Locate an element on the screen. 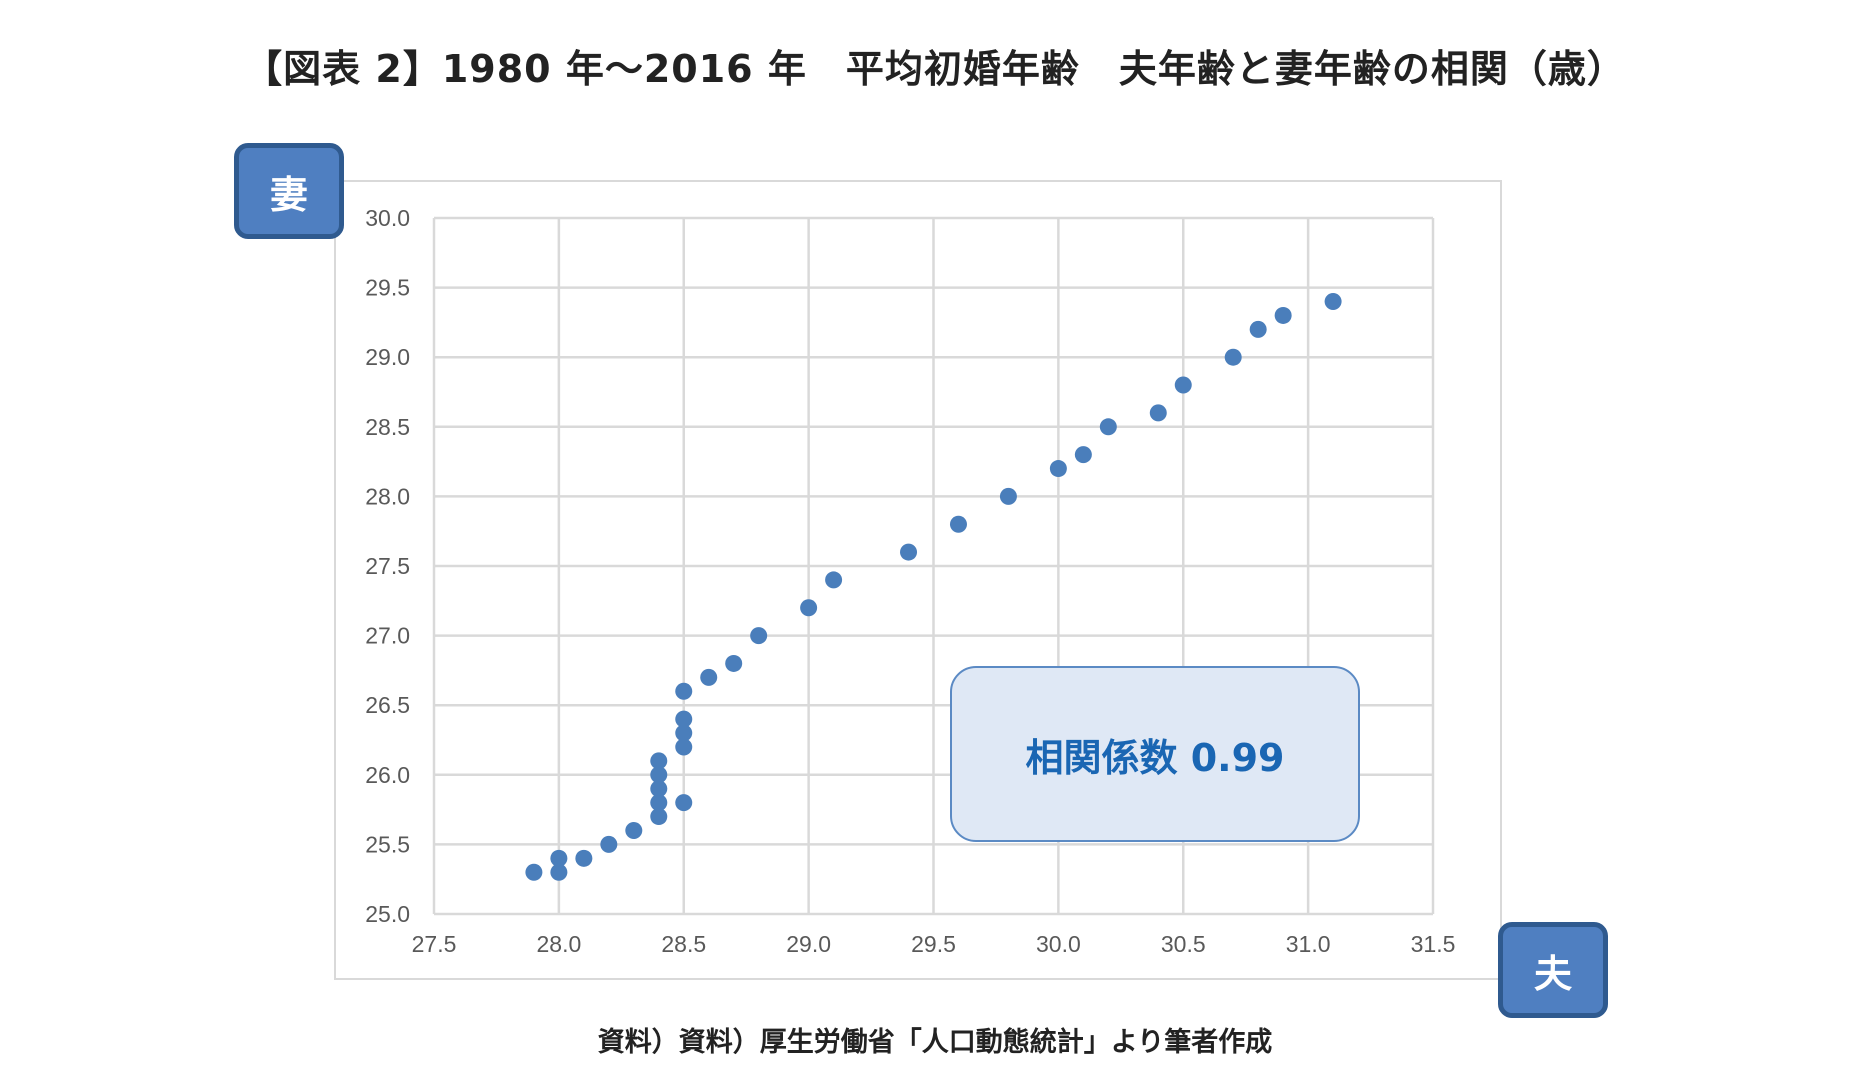 The width and height of the screenshot is (1870, 1069). y-tick-label: 26.5 is located at coordinates (387, 705).